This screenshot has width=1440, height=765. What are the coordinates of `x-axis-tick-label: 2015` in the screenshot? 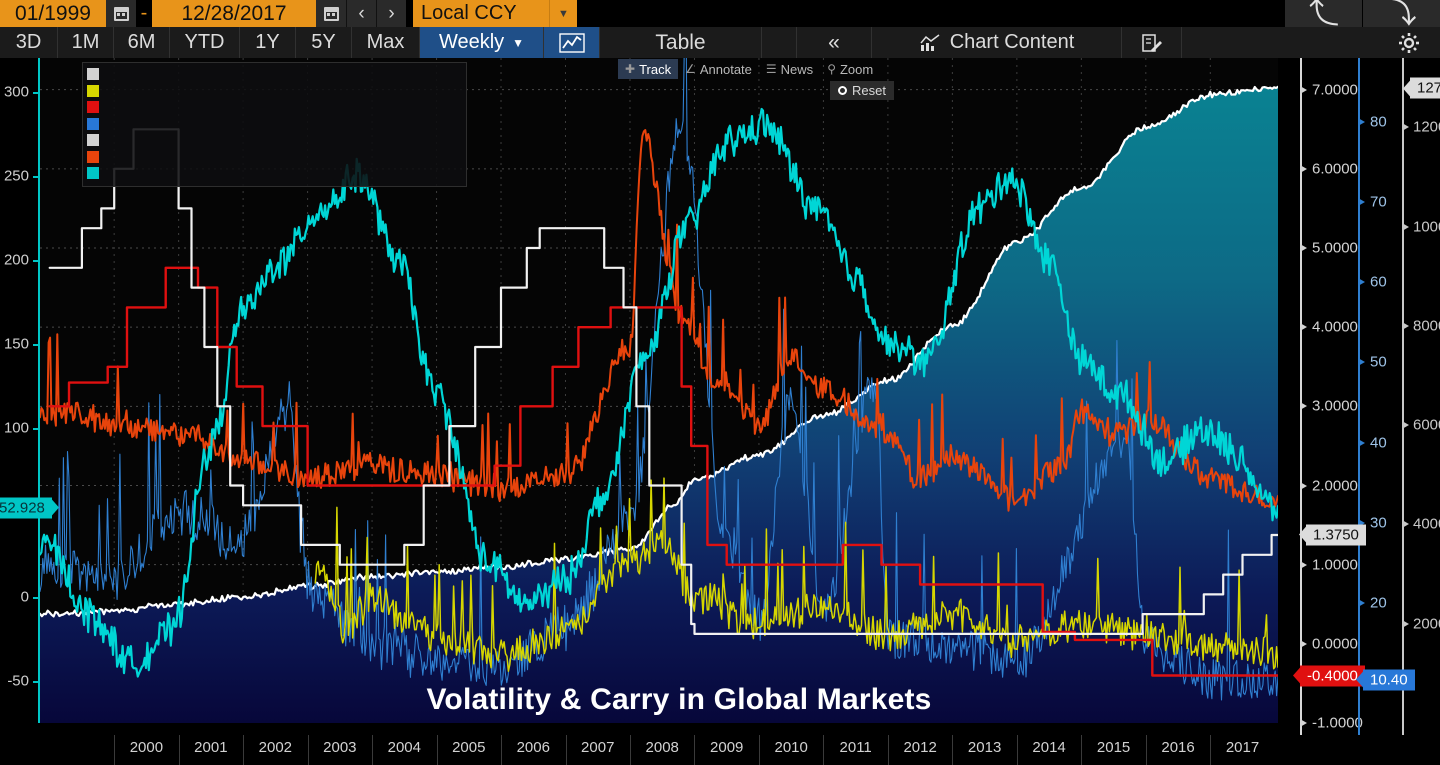 It's located at (1113, 747).